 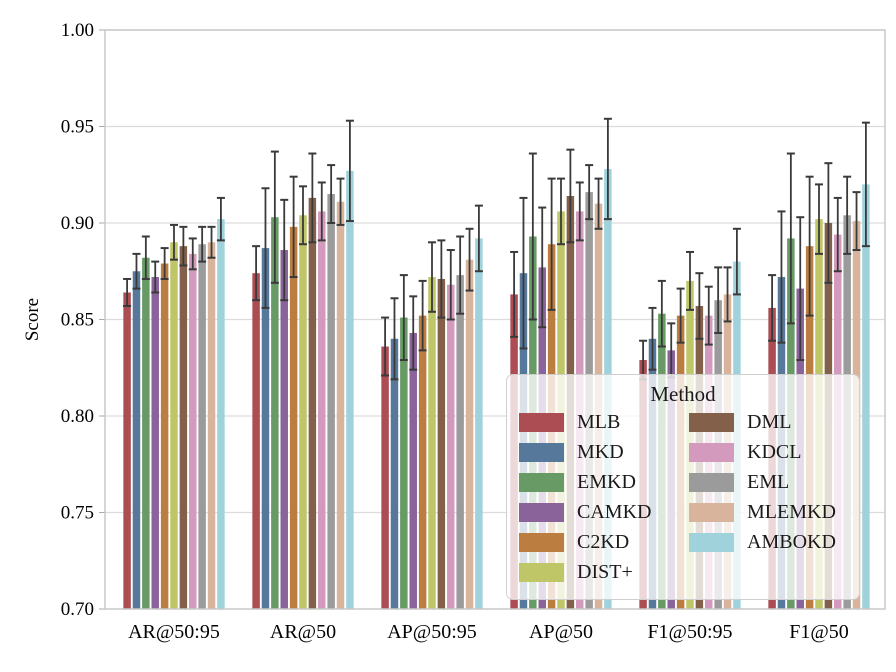 I want to click on legend-label: EMKD, so click(x=606, y=481).